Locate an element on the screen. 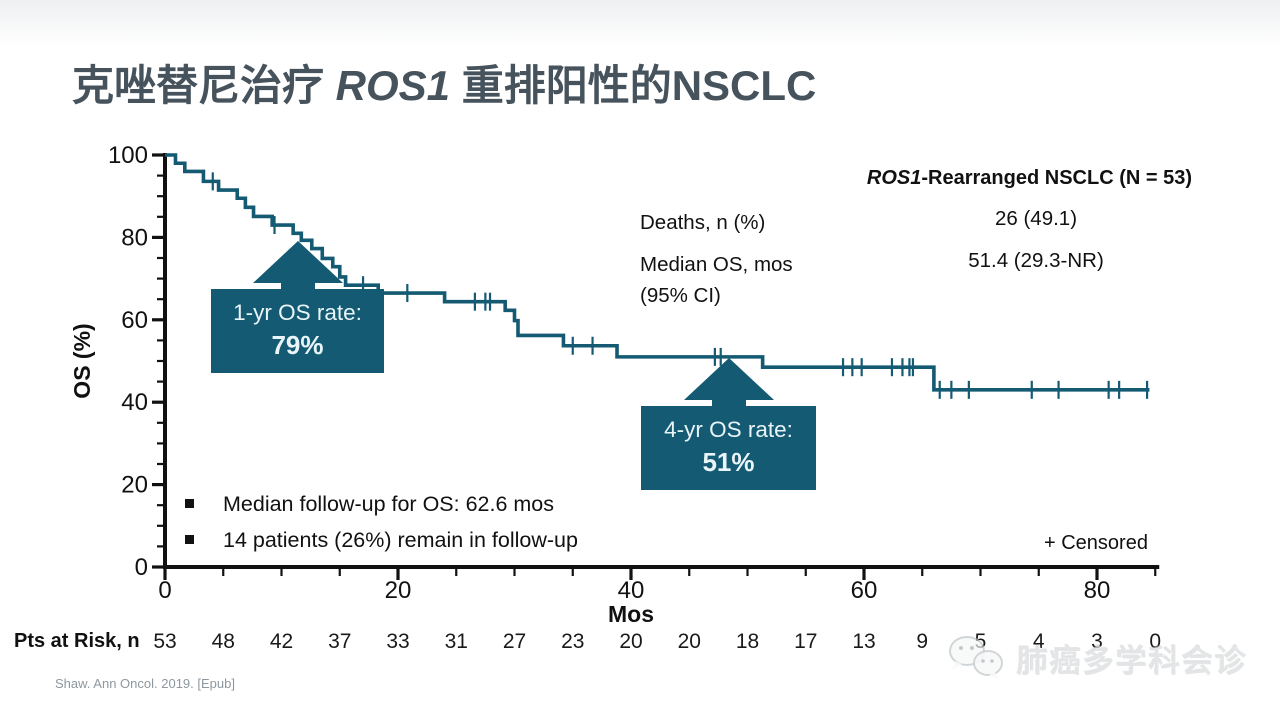  risk-count: 27 is located at coordinates (514, 641).